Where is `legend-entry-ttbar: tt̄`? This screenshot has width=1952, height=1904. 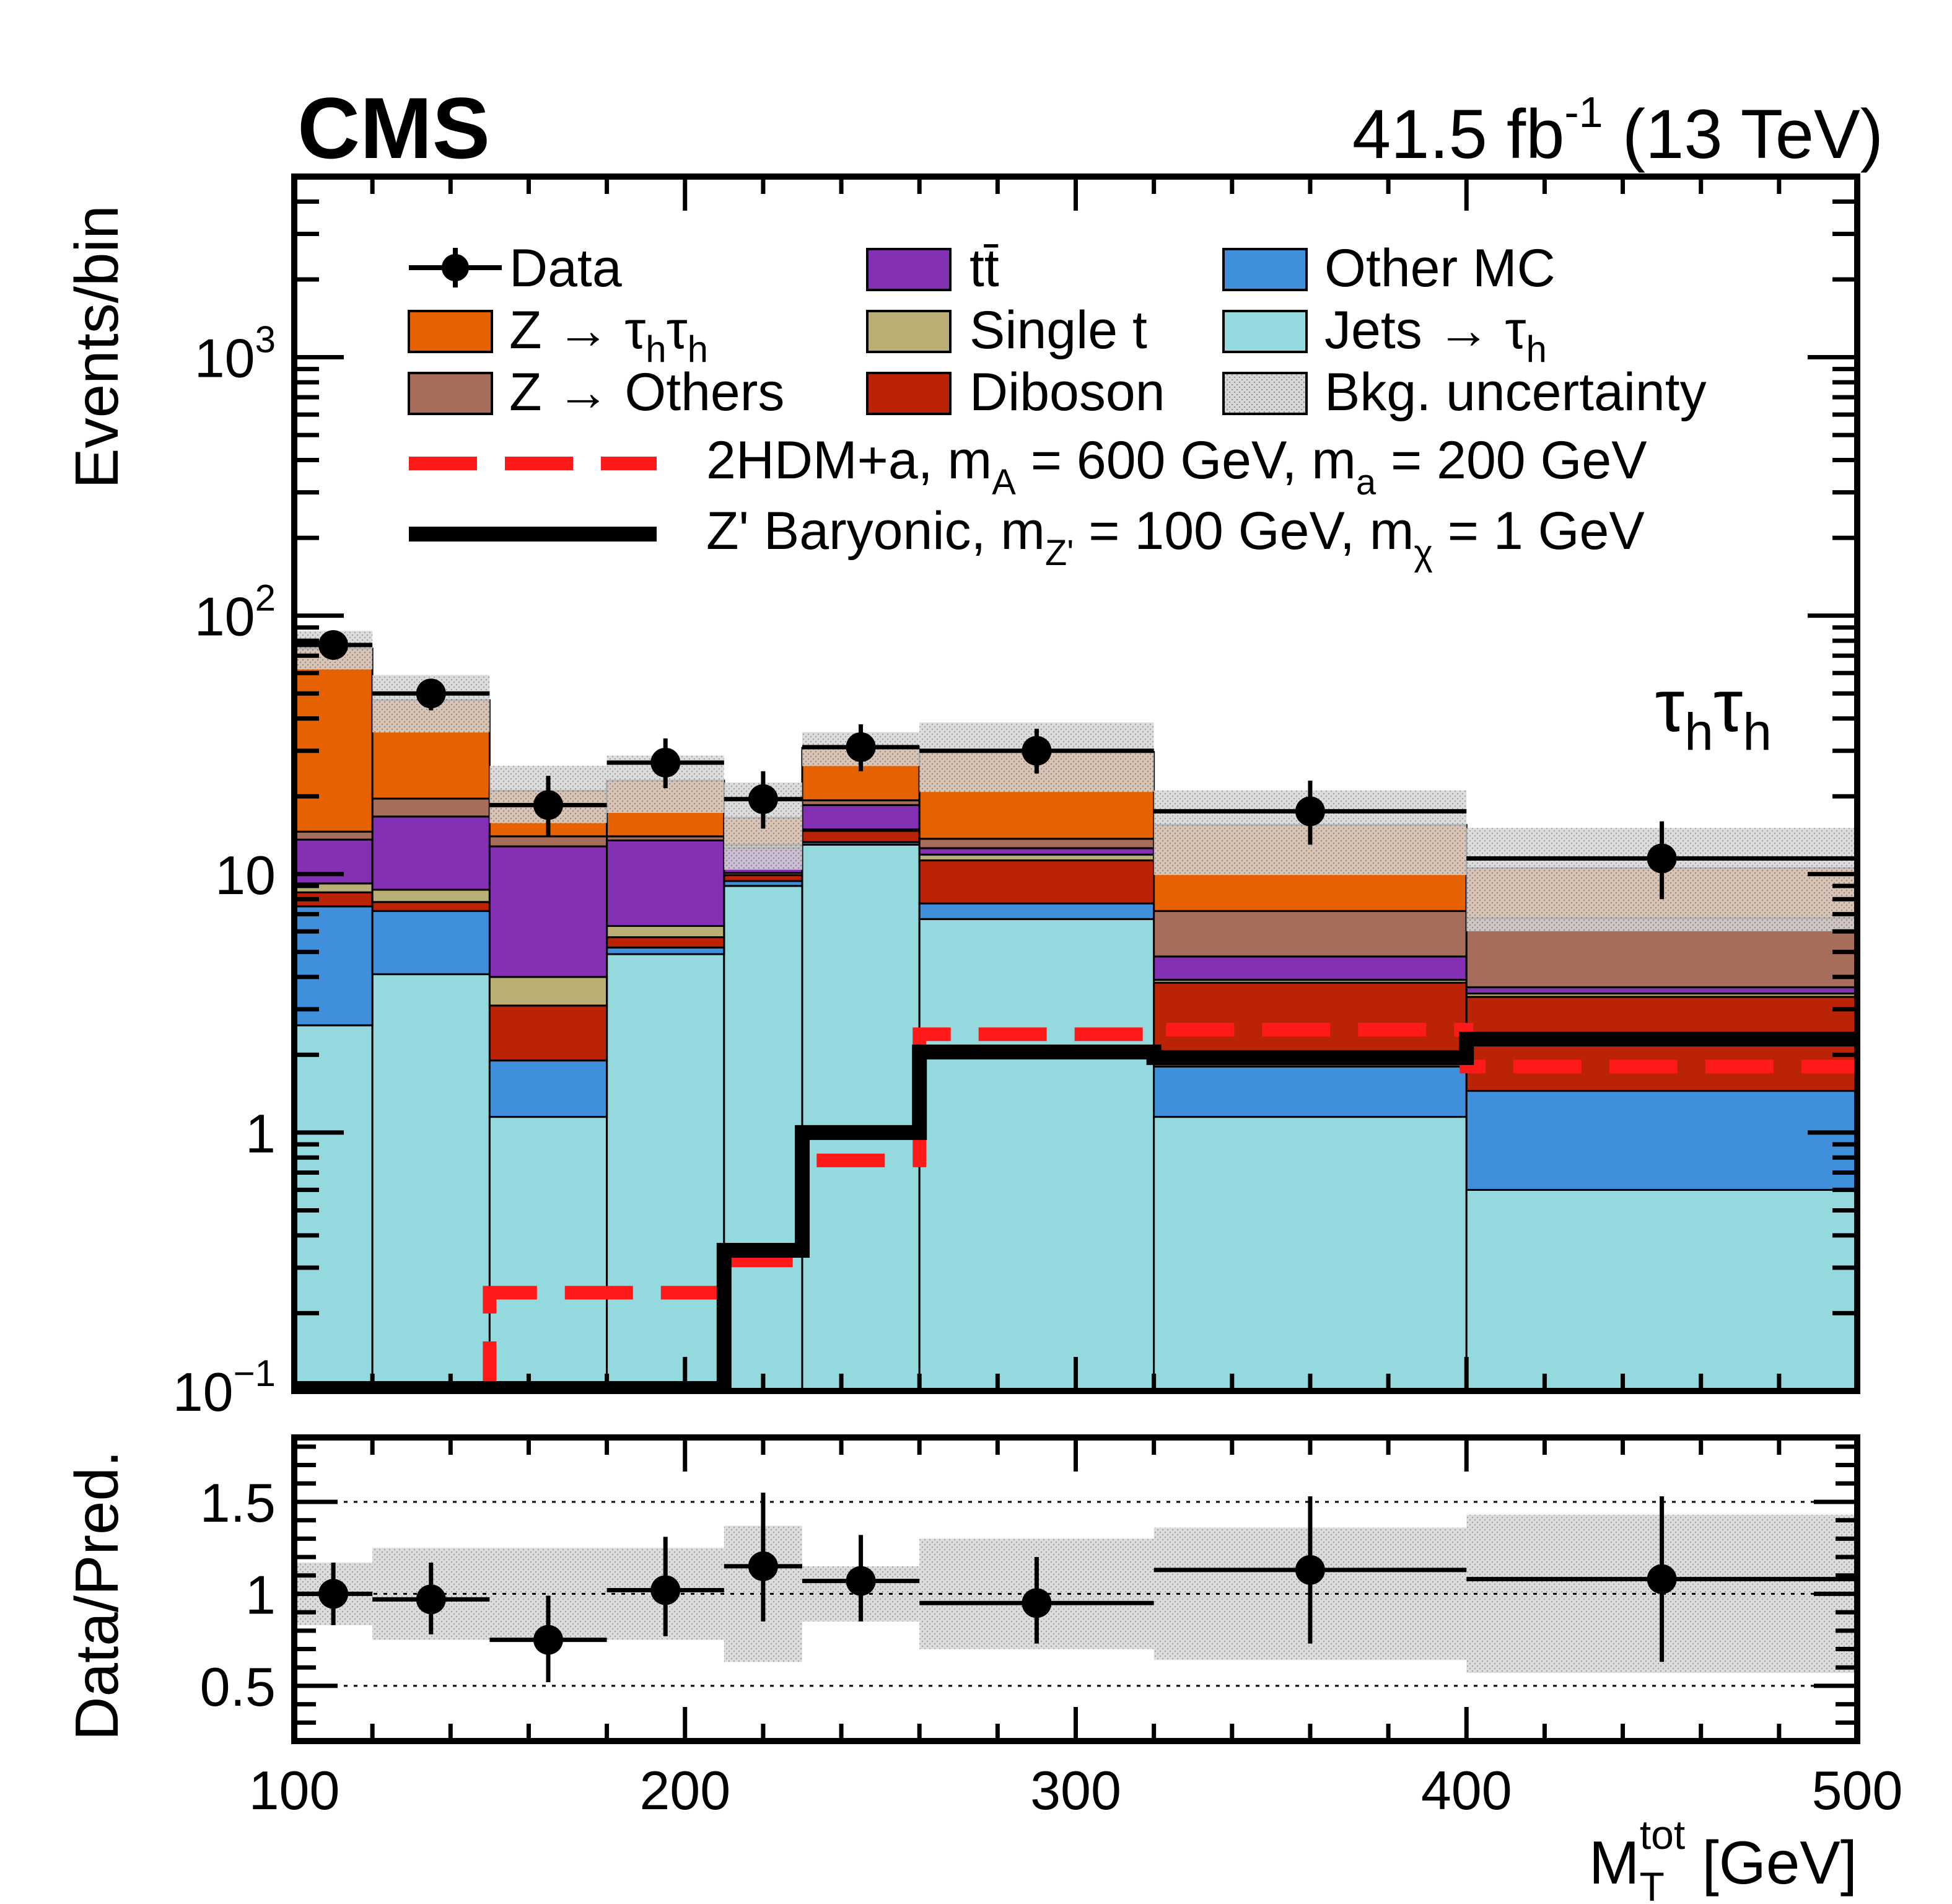
legend-entry-ttbar: tt̄ is located at coordinates (932, 268).